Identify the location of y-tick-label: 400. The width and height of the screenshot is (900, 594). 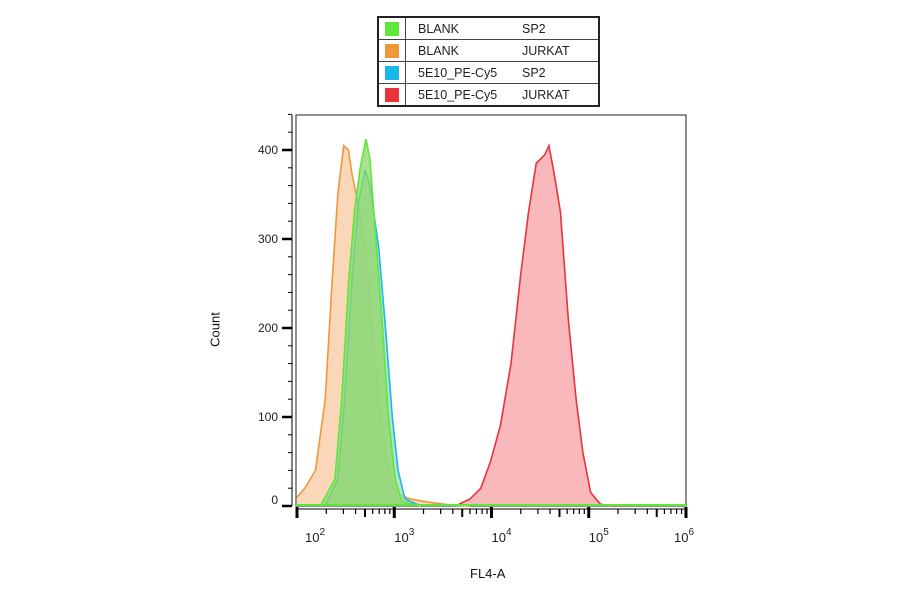
(268, 150).